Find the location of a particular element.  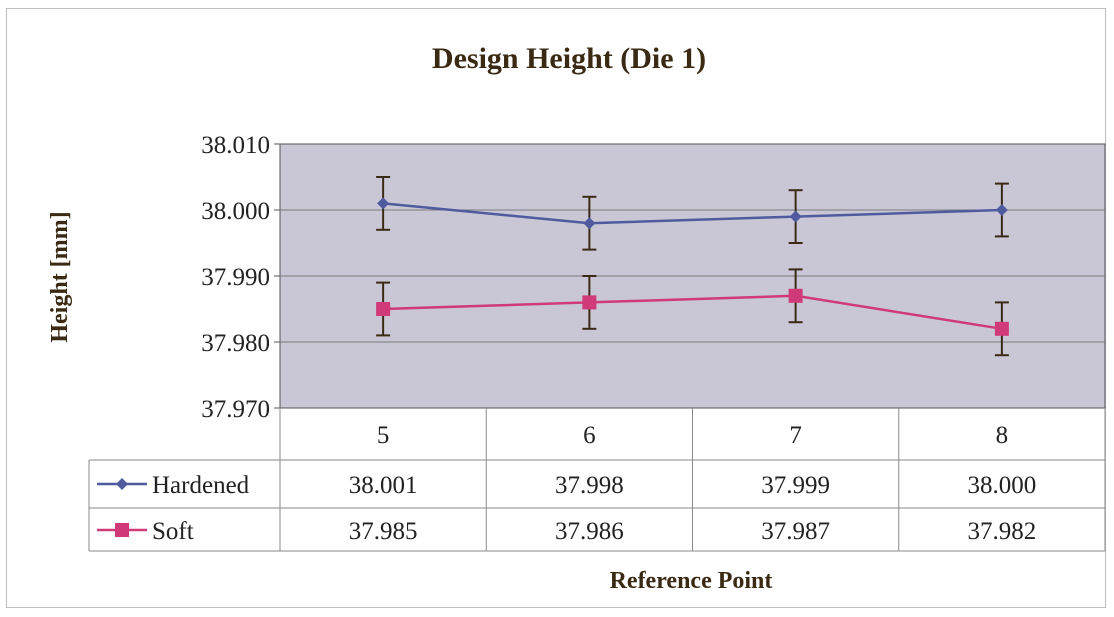

data-label: 37.987 is located at coordinates (795, 531).